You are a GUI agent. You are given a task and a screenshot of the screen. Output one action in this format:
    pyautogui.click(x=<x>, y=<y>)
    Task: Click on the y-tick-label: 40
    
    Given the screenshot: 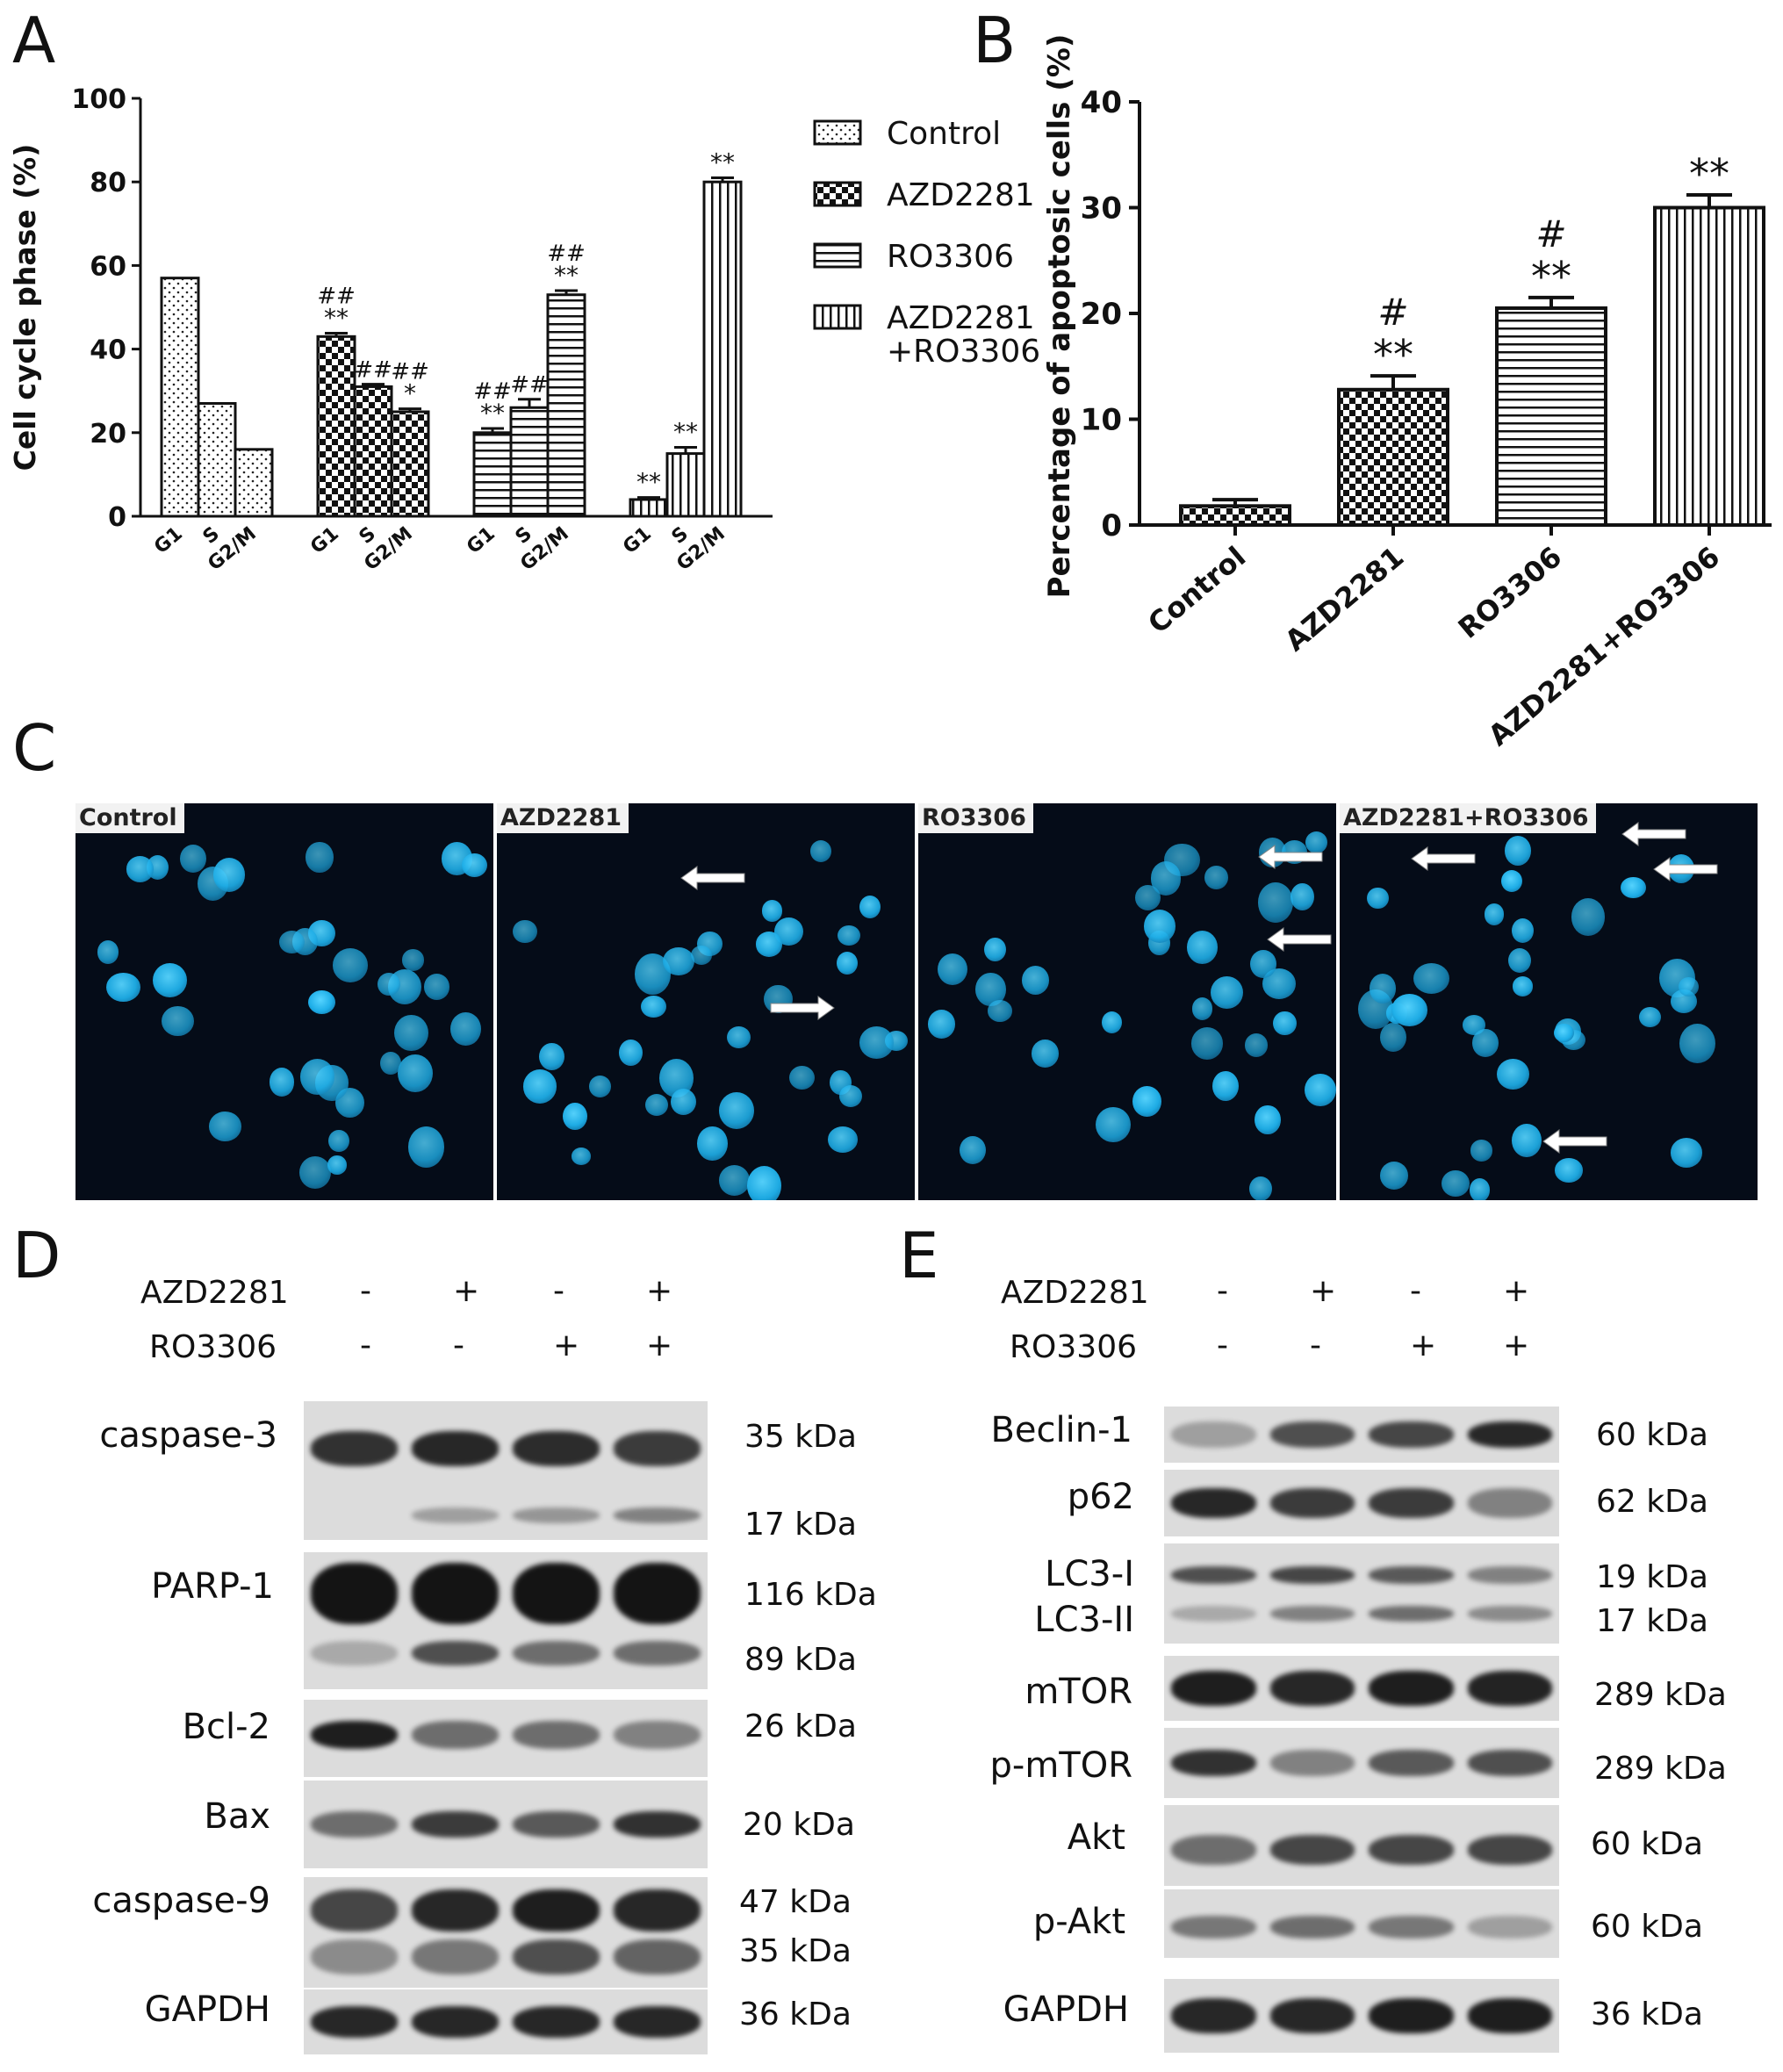 What is the action you would take?
    pyautogui.click(x=108, y=350)
    